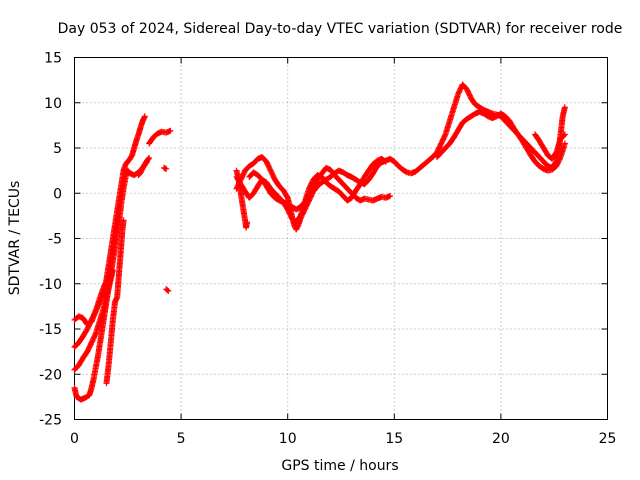 Image resolution: width=640 pixels, height=480 pixels. I want to click on y-tick-label: -10, so click(50, 285).